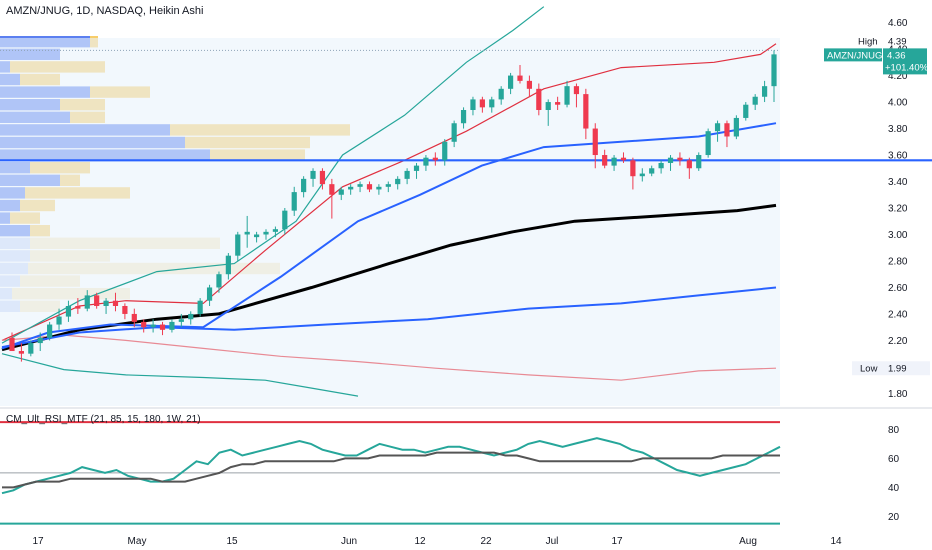 The width and height of the screenshot is (932, 550). Describe the element at coordinates (437, 541) in the screenshot. I see `time-axis: 17 May 15 22 Jun 12 Jul 17 Aug 14` at that location.